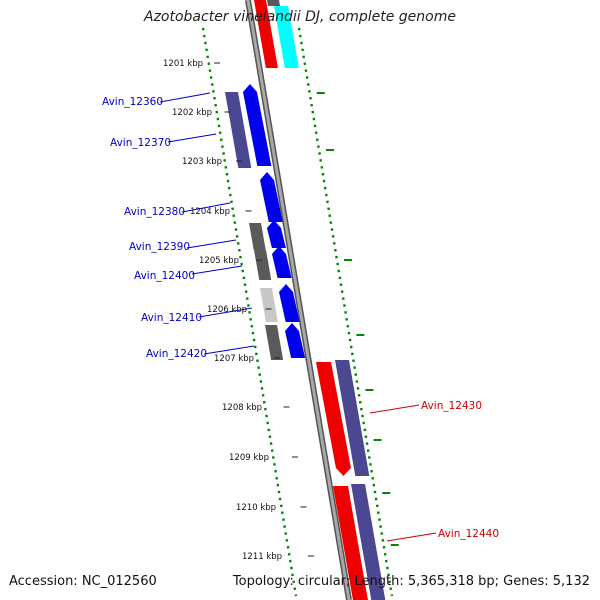 The image size is (600, 600). I want to click on rna-feature, so click(286, 37).